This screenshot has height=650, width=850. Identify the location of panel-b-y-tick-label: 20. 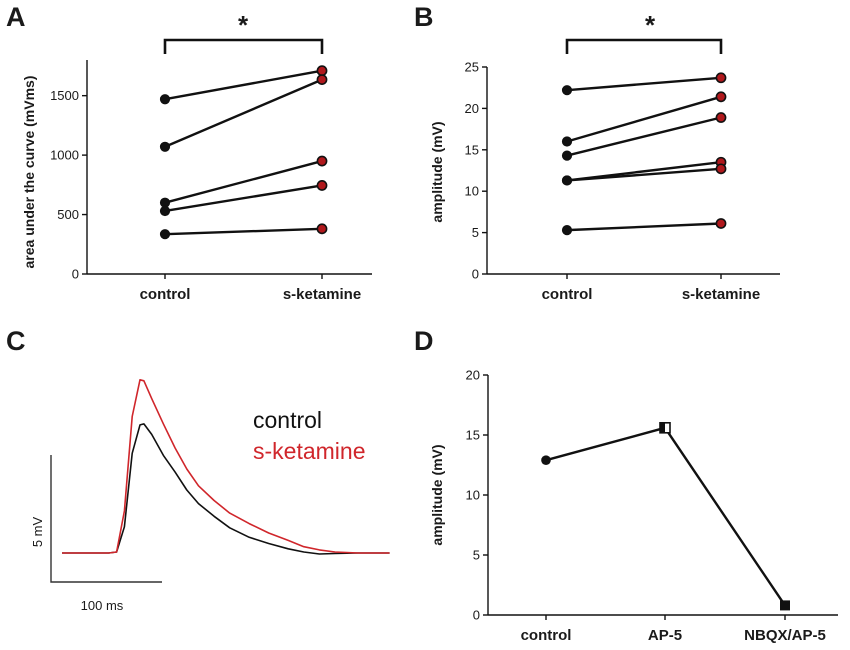
(472, 108).